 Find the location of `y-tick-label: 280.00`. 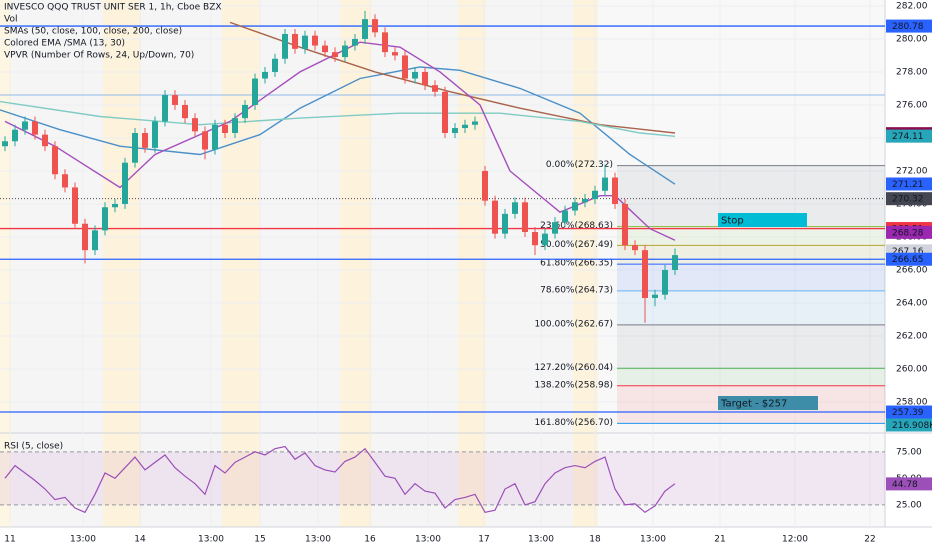

y-tick-label: 280.00 is located at coordinates (912, 39).